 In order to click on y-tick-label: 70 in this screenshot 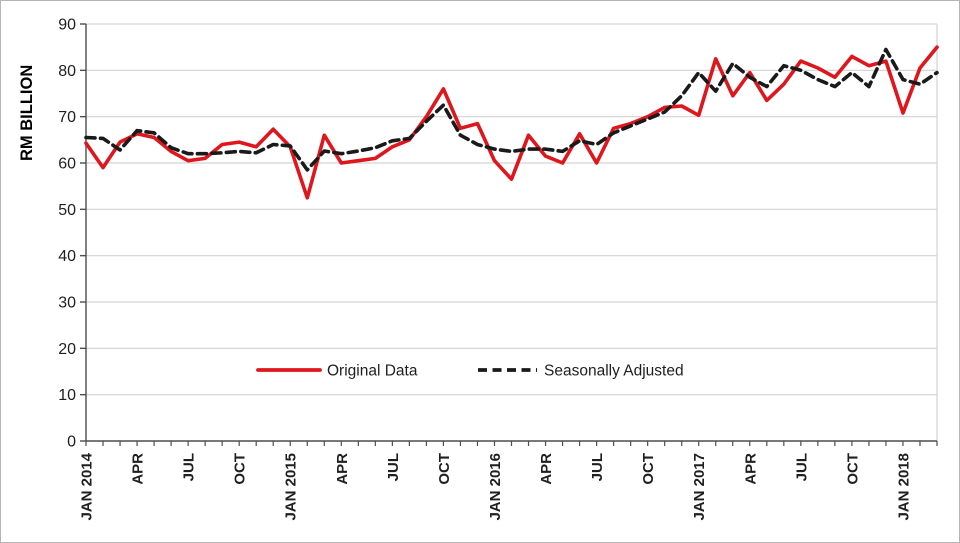, I will do `click(67, 117)`.